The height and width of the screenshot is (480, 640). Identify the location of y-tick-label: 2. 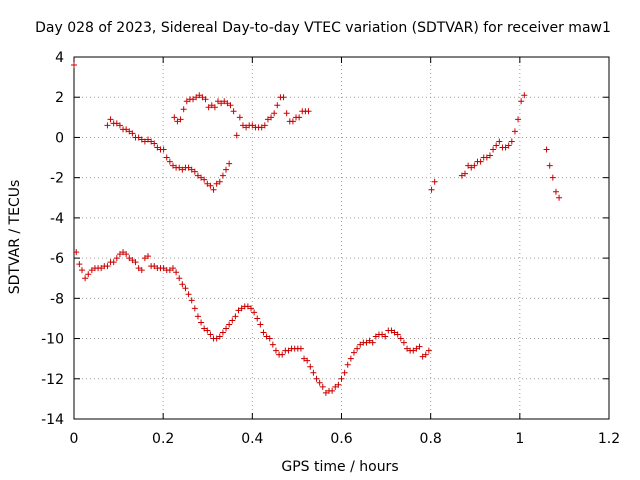
(59, 98).